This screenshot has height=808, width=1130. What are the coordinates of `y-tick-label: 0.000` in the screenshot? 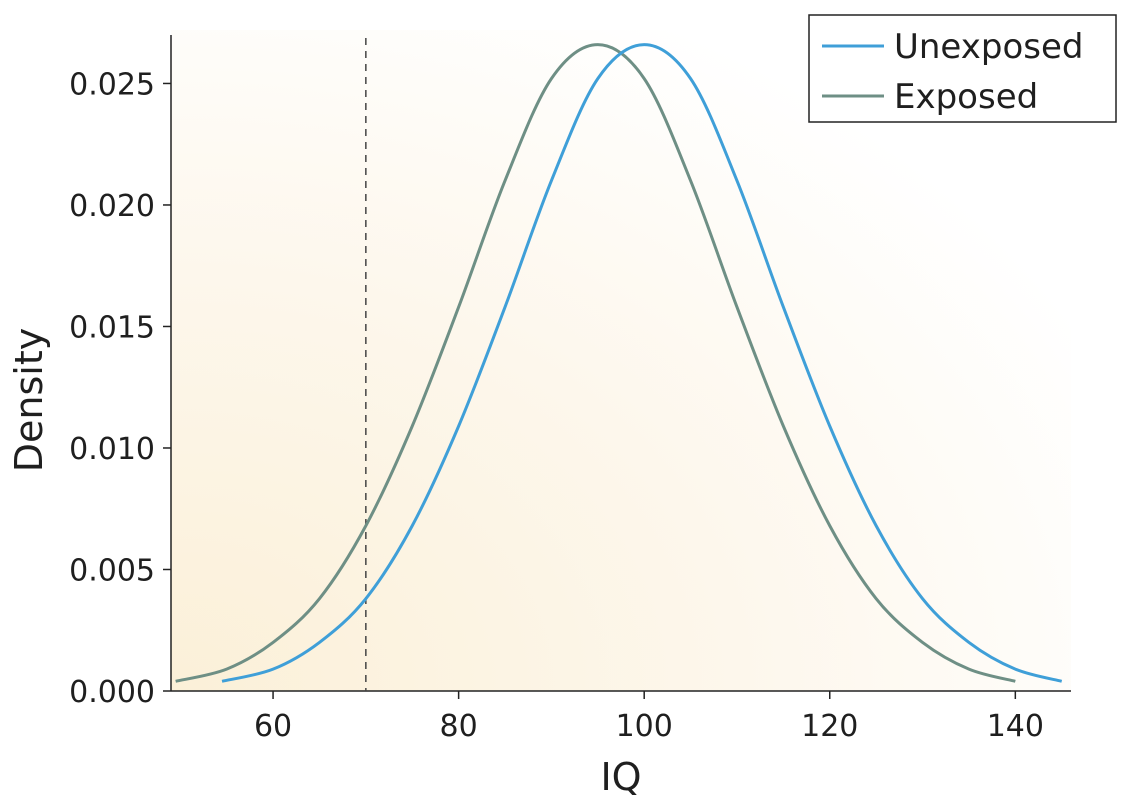 It's located at (112, 692).